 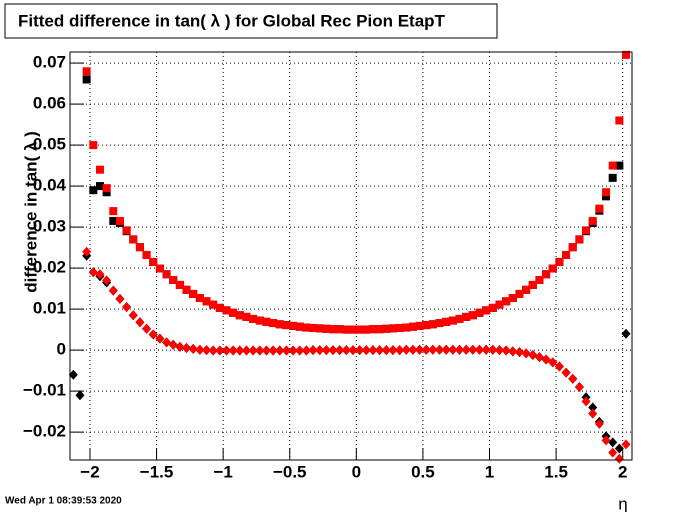 What do you see at coordinates (49, 103) in the screenshot?
I see `y-tick-label: 0.06` at bounding box center [49, 103].